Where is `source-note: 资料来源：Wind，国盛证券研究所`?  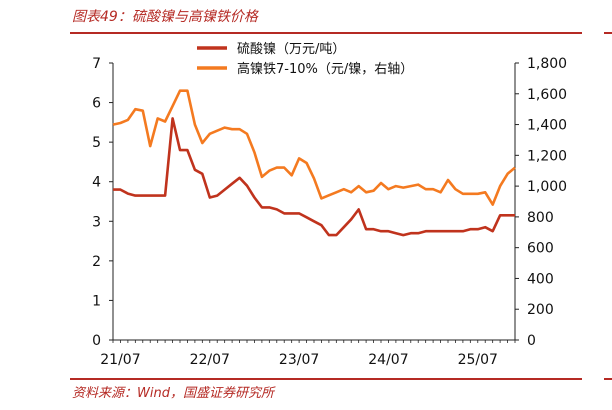 source-note: 资料来源：Wind，国盛证券研究所 is located at coordinates (173, 393).